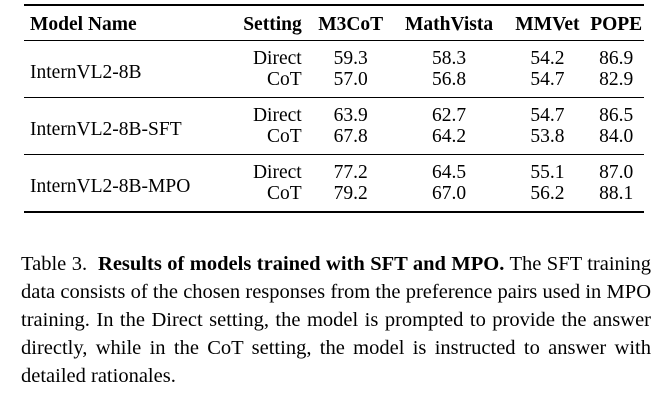 The image size is (667, 404). What do you see at coordinates (616, 79) in the screenshot?
I see `value-cell: 82.9` at bounding box center [616, 79].